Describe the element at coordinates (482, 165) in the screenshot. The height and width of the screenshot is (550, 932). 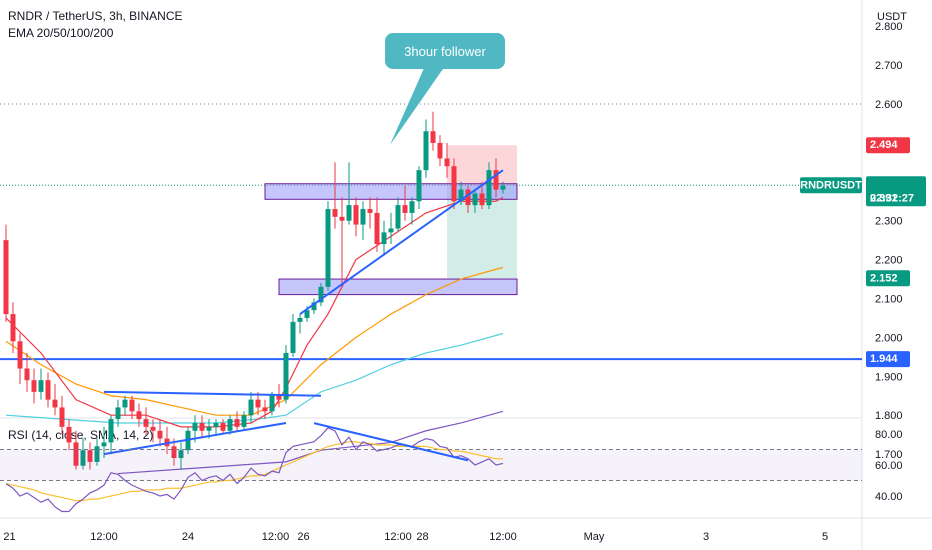
I see `stop-loss-zone` at that location.